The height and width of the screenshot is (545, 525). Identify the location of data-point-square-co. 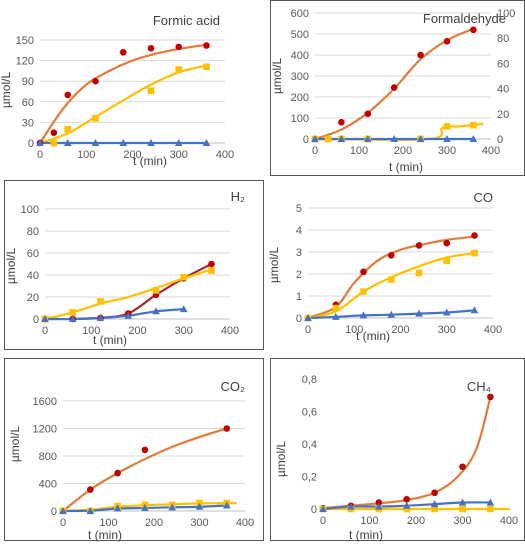
(336, 308).